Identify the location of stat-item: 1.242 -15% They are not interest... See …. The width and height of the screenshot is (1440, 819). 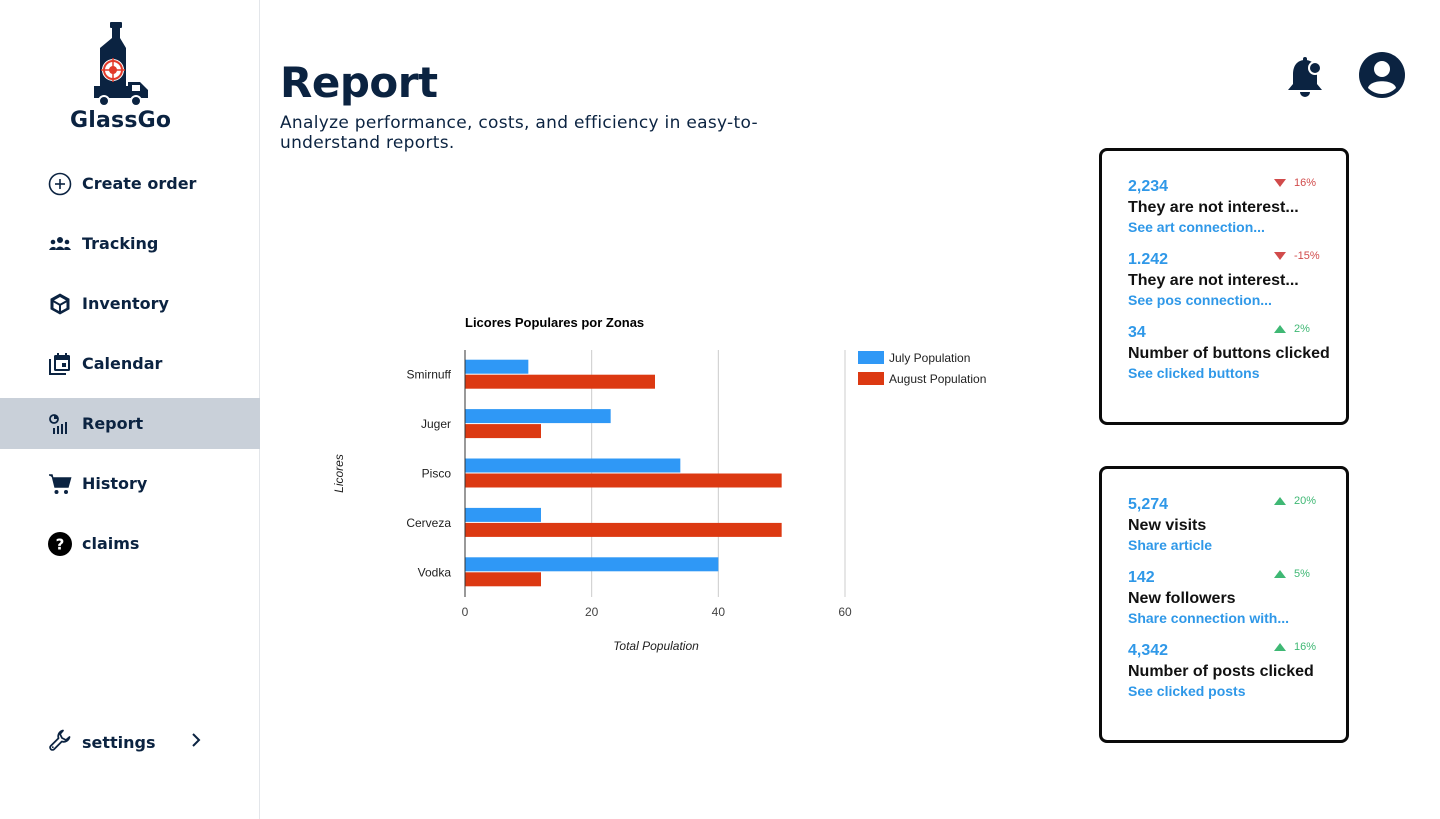
(1233, 279).